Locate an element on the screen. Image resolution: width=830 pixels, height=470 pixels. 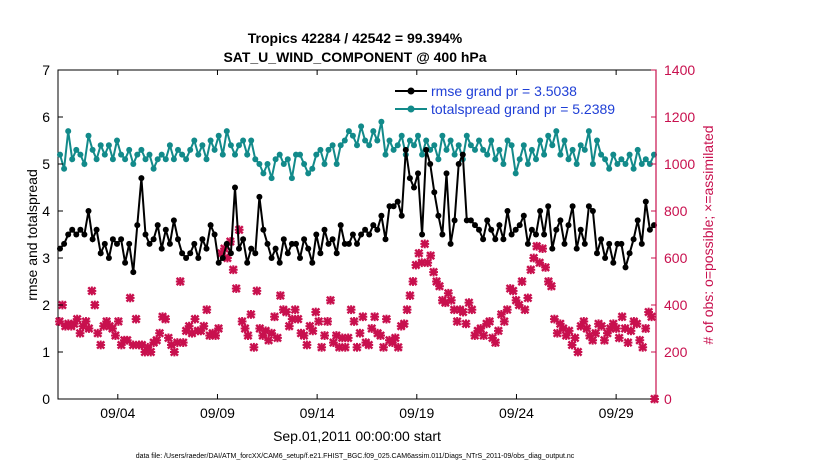
y-right-tick-label: 1000 is located at coordinates (679, 164).